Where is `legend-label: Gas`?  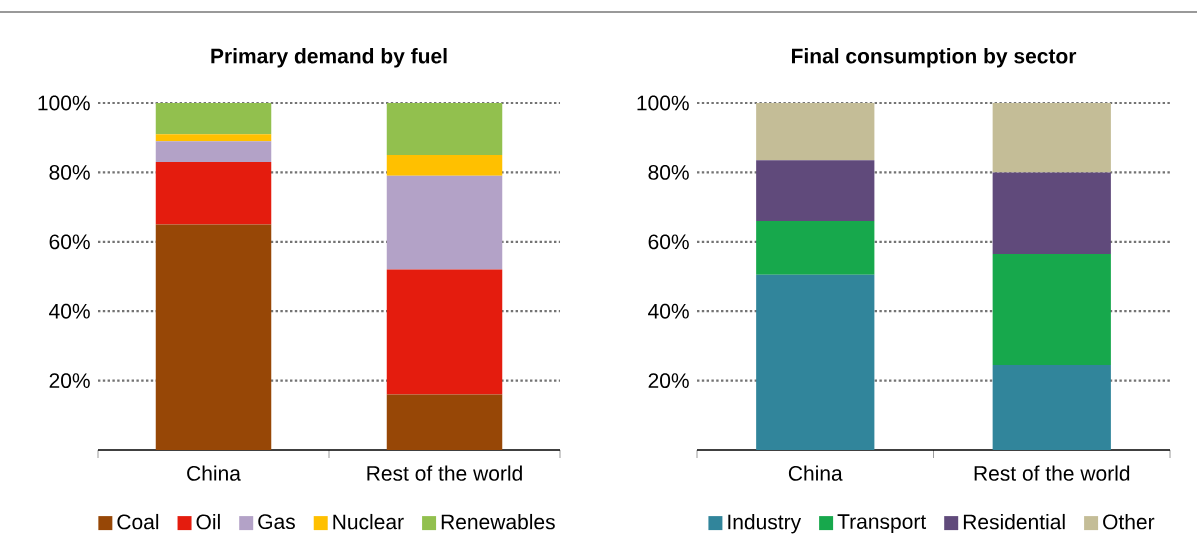
legend-label: Gas is located at coordinates (276, 522).